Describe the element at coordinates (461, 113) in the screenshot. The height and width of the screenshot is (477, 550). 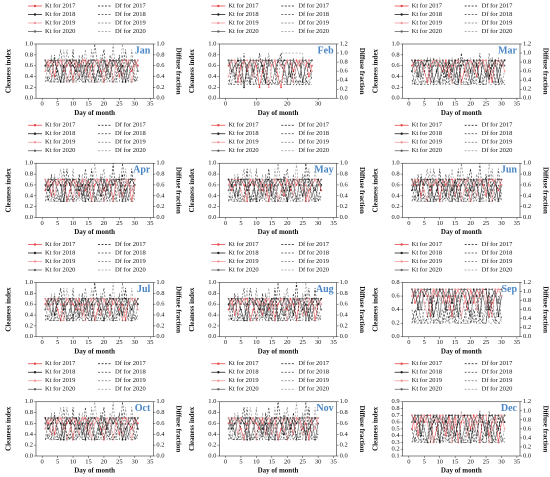
I see `x-axis-title: Day of month` at that location.